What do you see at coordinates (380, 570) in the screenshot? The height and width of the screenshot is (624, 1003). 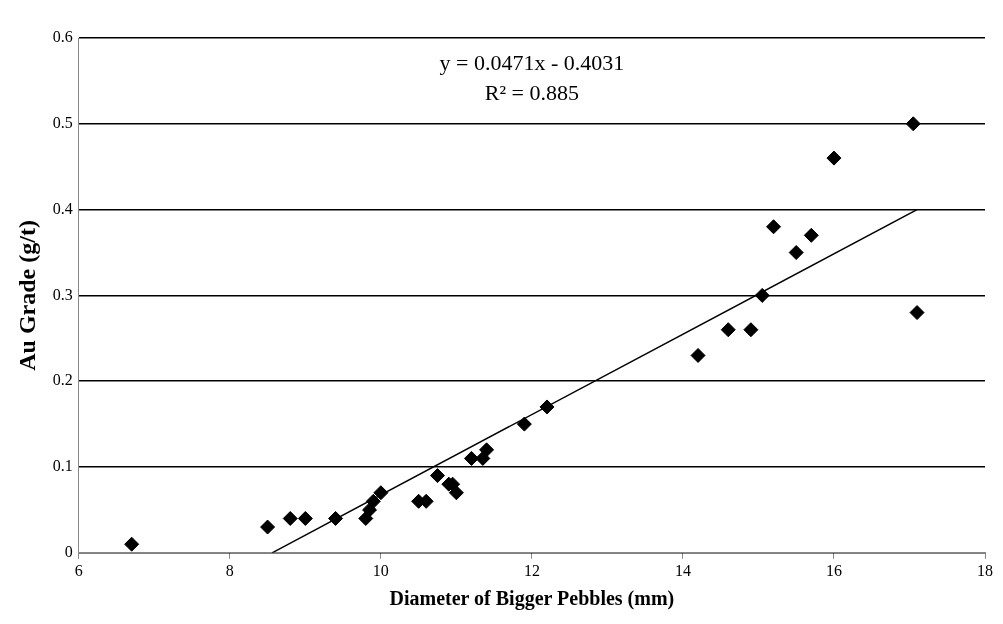 I see `x-tick-label: 10` at bounding box center [380, 570].